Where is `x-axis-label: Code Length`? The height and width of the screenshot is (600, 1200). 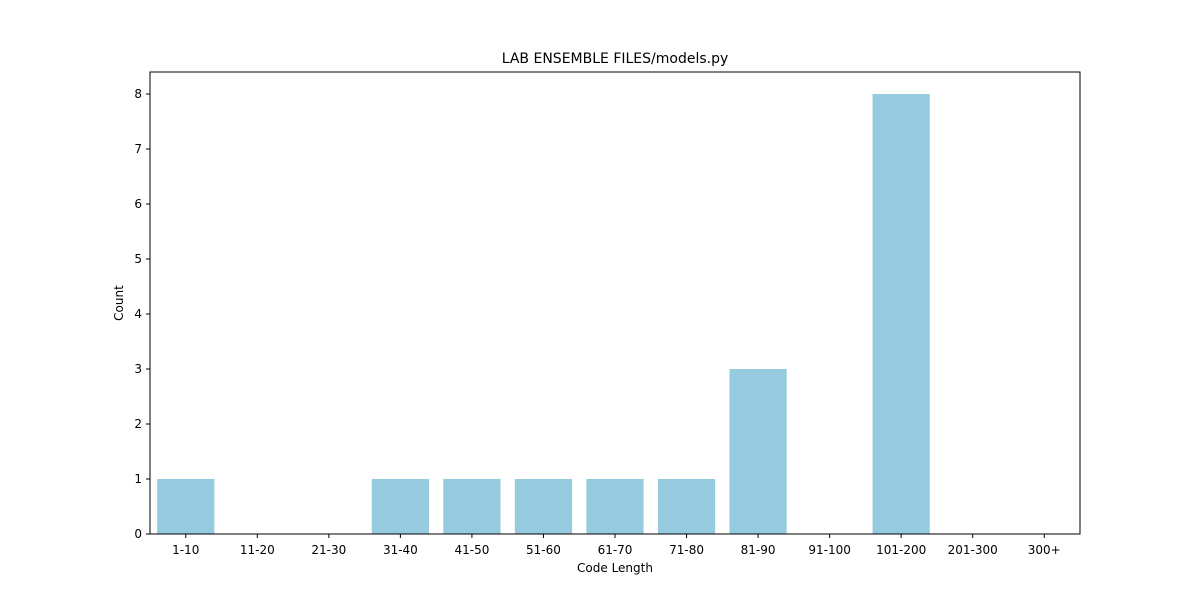
x-axis-label: Code Length is located at coordinates (615, 568).